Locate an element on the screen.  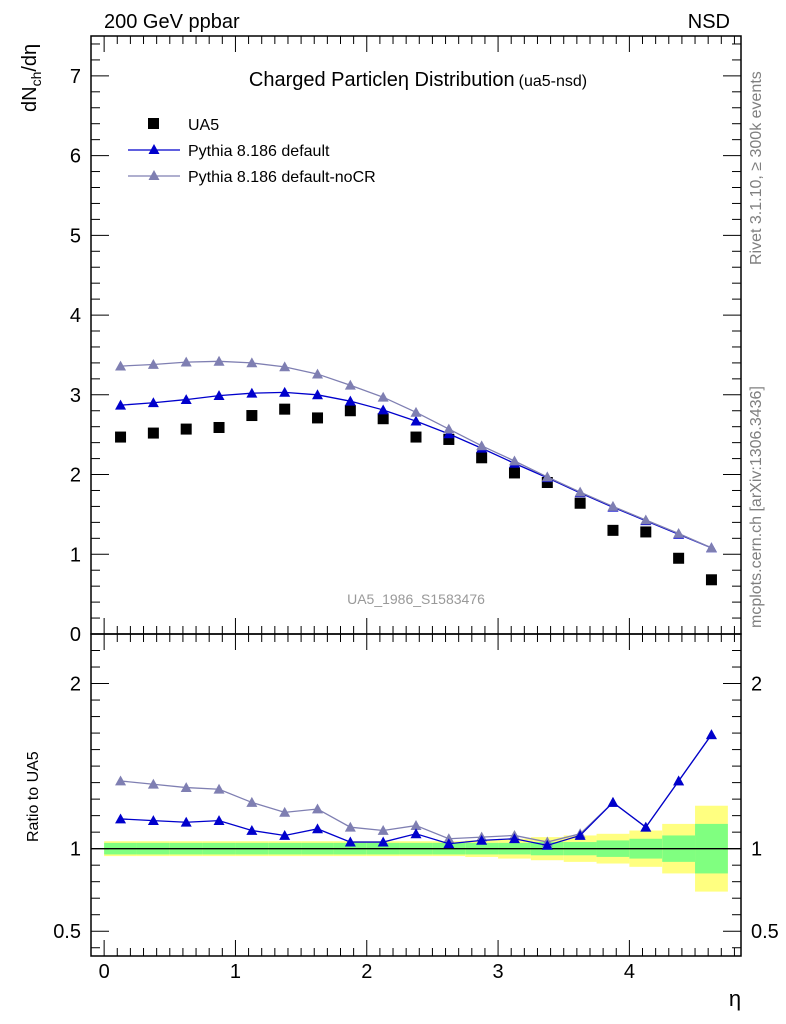
legend-default-label: Pythia 8.186 default is located at coordinates (259, 151).